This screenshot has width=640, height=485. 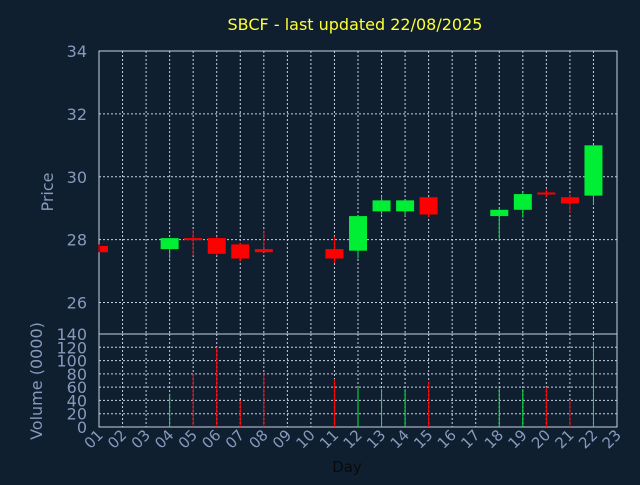 I want to click on volume-tick-label: 140, so click(x=71, y=334).